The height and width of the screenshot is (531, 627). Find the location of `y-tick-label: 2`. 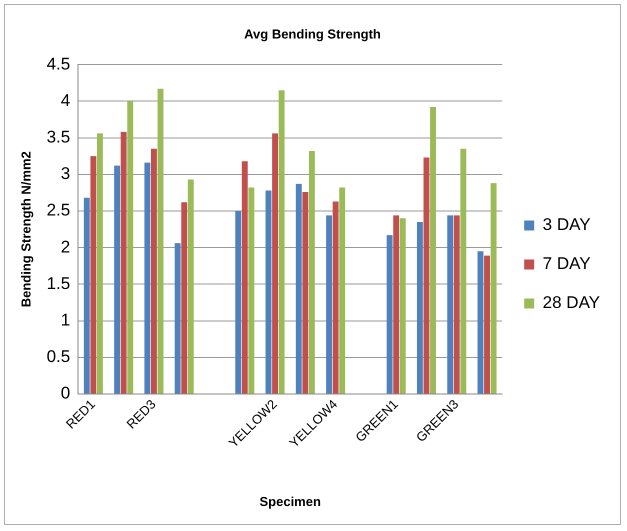

y-tick-label: 2 is located at coordinates (65, 246).